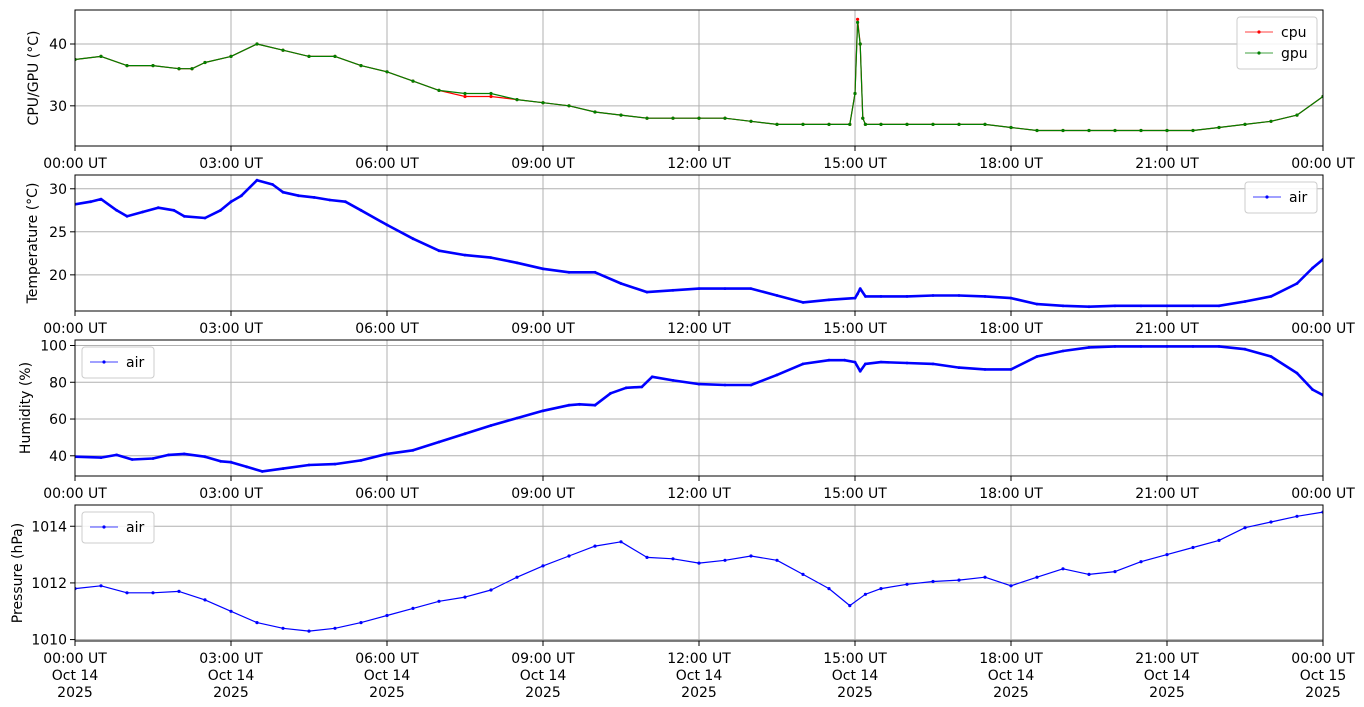 This screenshot has width=1364, height=707. I want to click on x-tick-label: 15:00 UT, so click(855, 329).